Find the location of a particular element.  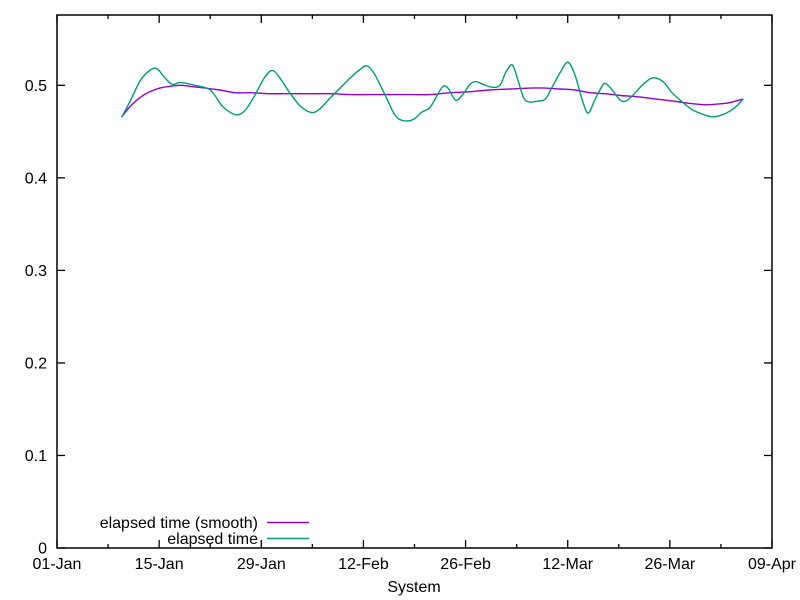

x-tick-label: 01-Jan is located at coordinates (57, 564).